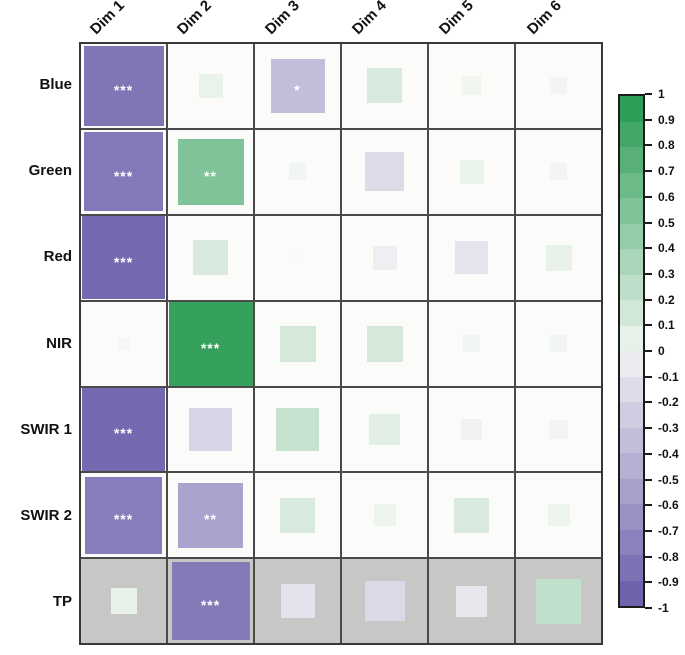 Image resolution: width=685 pixels, height=655 pixels. I want to click on column-label: Dim 1, so click(107, 19).